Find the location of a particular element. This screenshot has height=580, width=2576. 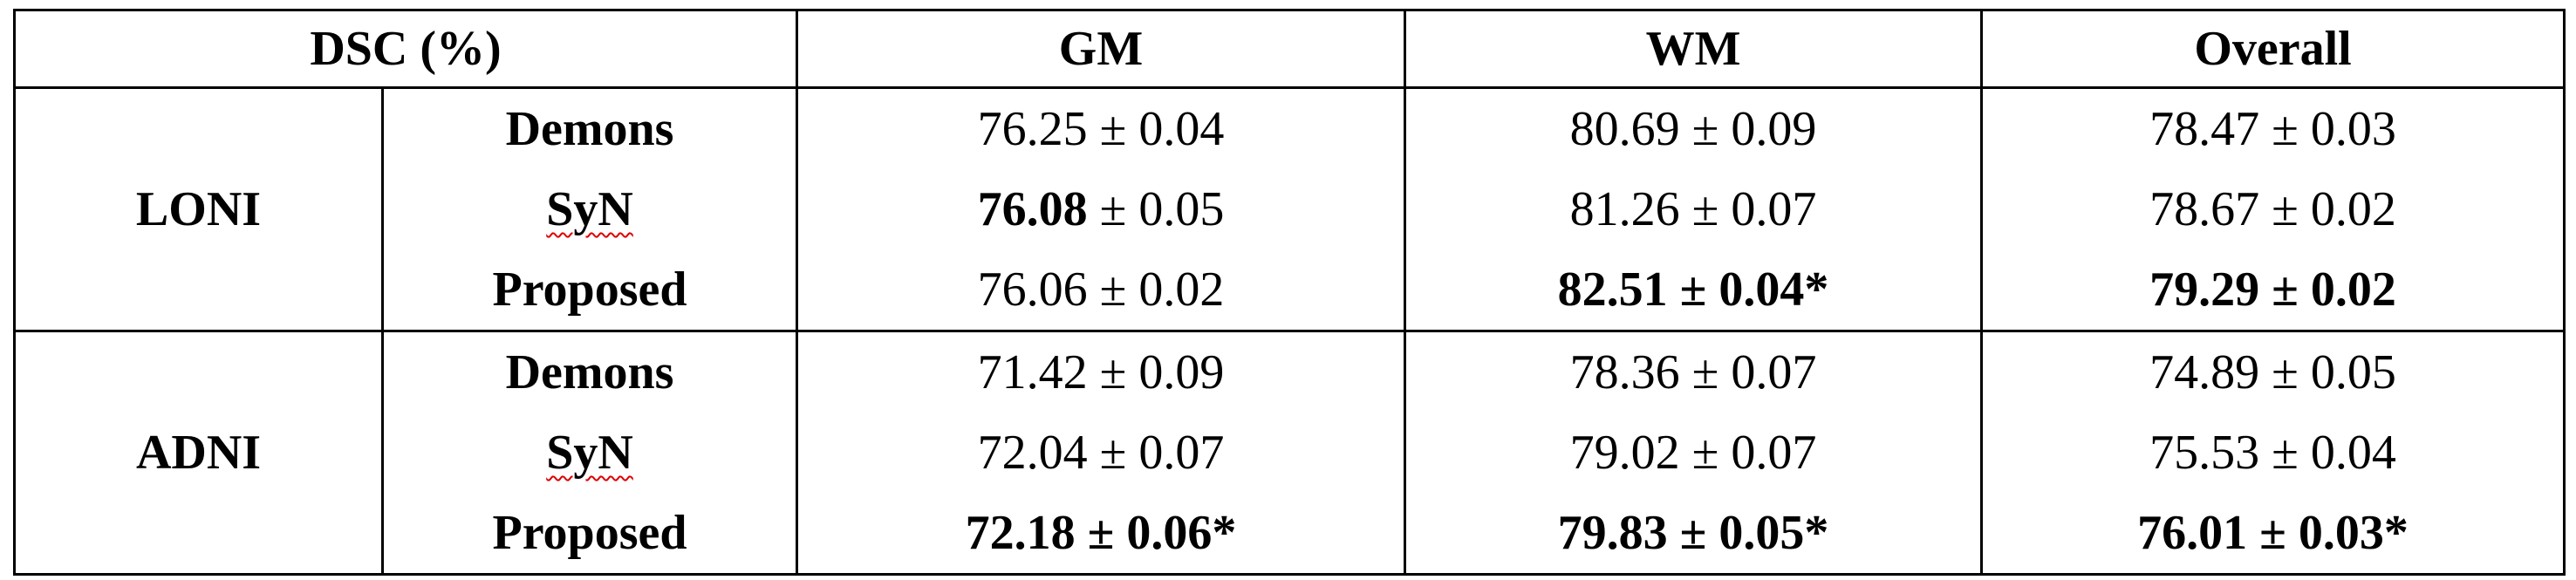

value-text: 72.04 ± 0.07 is located at coordinates (1101, 453).